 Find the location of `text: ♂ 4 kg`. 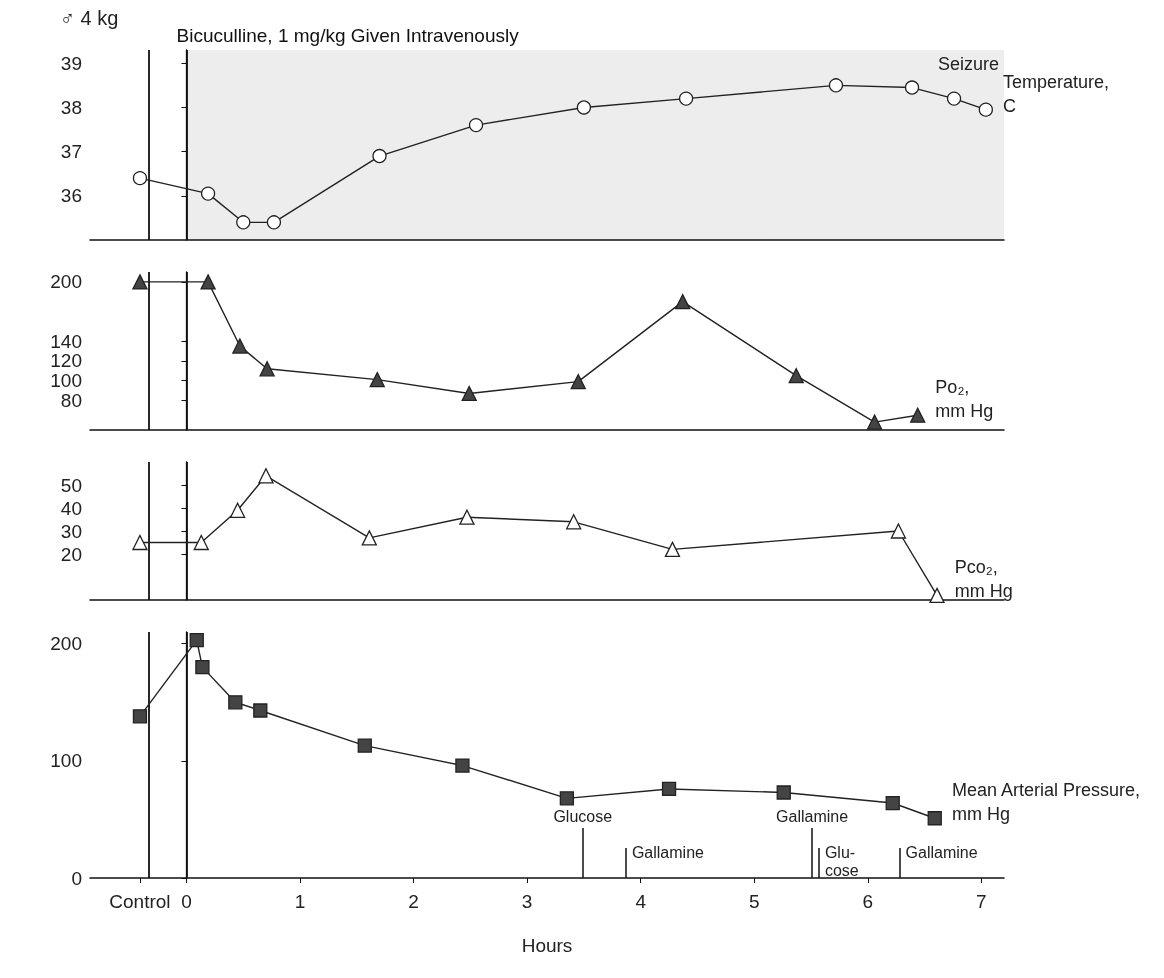

text: ♂ 4 kg is located at coordinates (89, 18).